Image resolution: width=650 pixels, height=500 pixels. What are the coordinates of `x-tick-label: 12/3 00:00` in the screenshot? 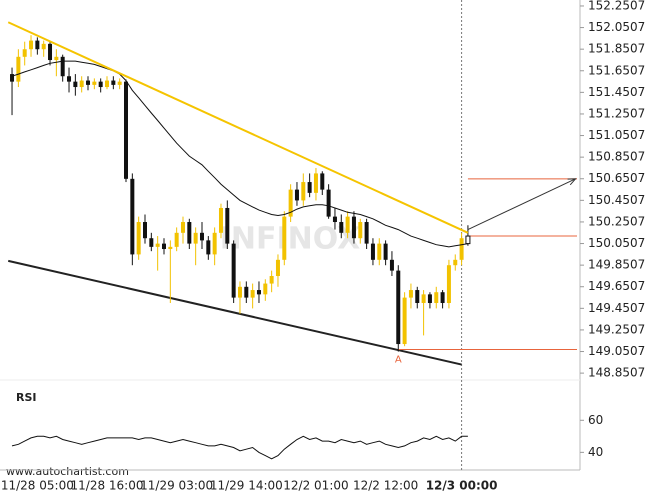 It's located at (462, 486).